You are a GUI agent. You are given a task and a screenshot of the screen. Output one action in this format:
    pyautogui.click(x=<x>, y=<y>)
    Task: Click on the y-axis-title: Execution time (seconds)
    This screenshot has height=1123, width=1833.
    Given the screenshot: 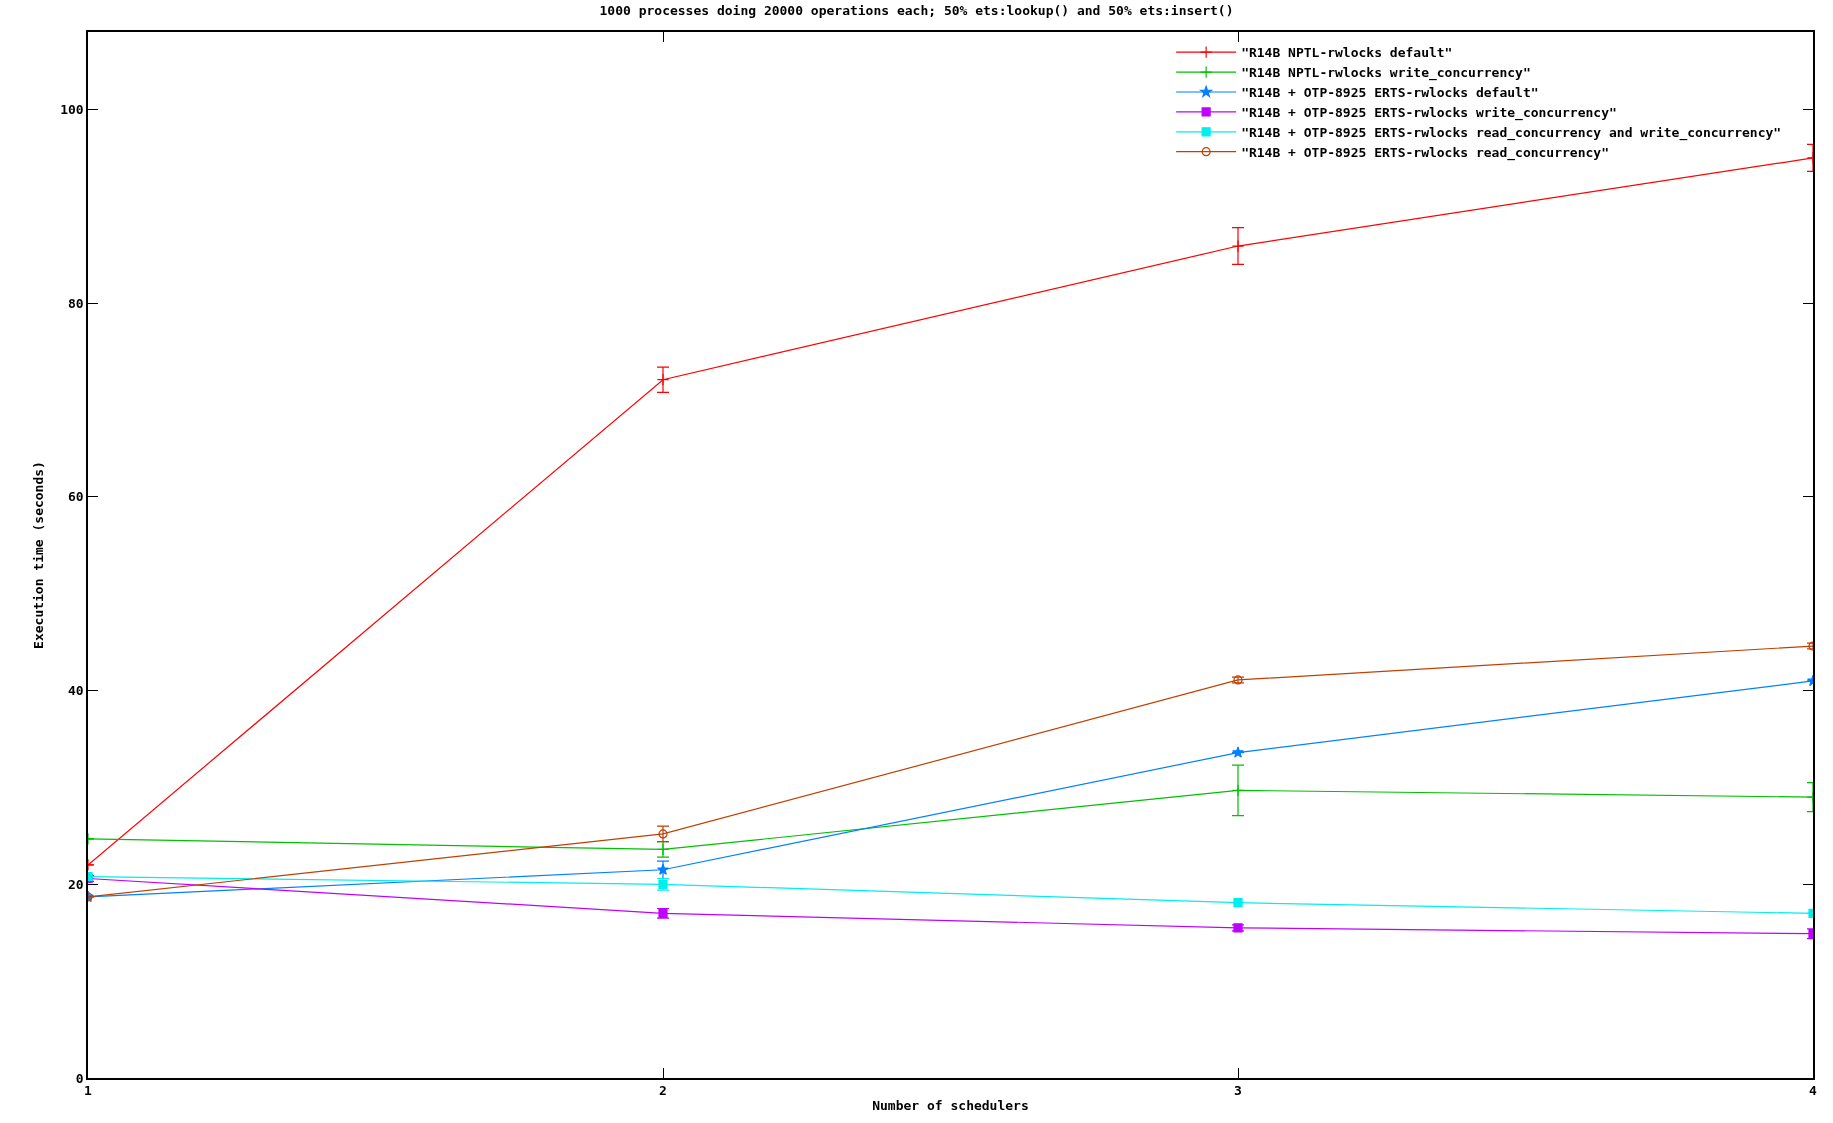 What is the action you would take?
    pyautogui.click(x=38, y=555)
    